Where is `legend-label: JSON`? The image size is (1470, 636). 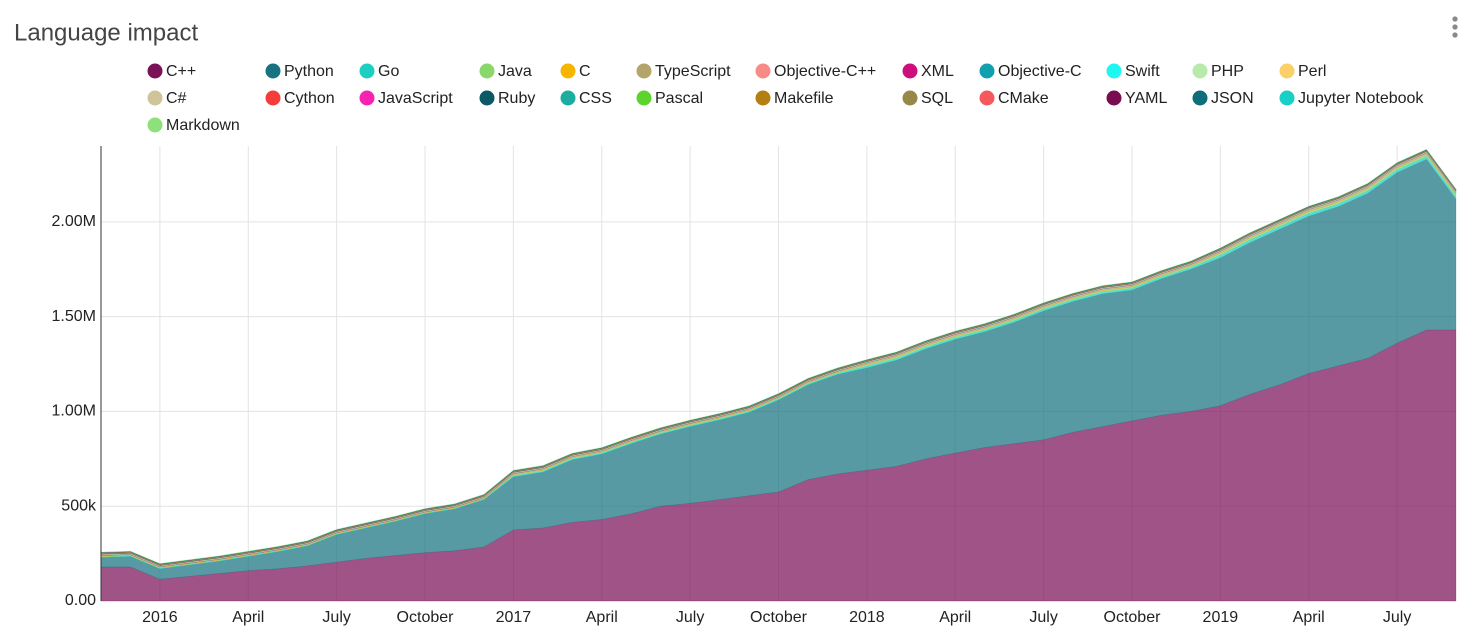
legend-label: JSON is located at coordinates (1232, 98).